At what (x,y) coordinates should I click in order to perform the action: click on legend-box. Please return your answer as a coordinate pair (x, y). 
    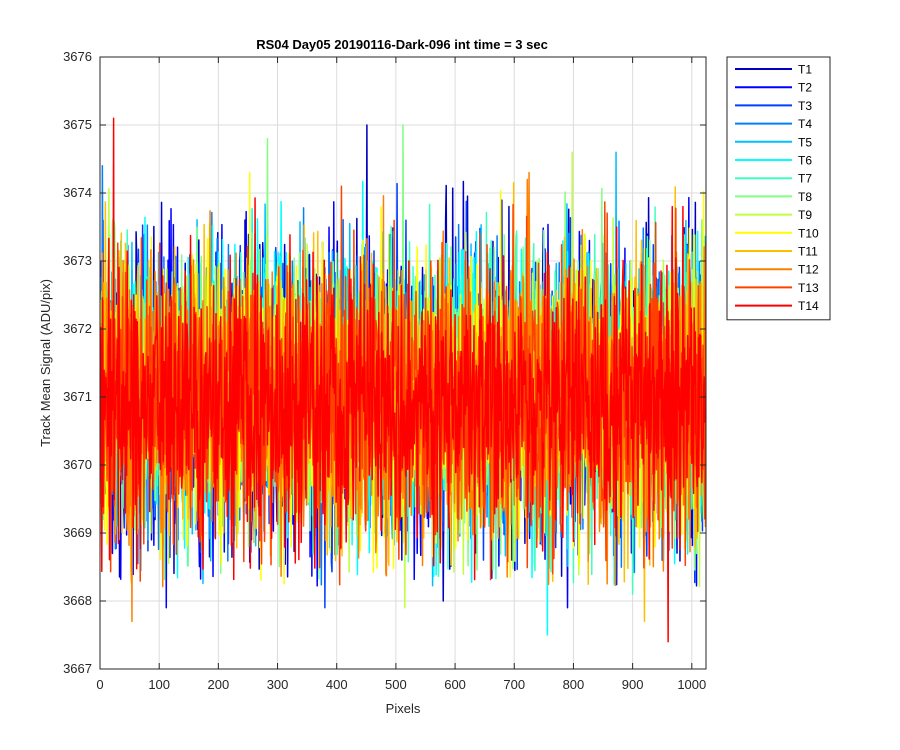
    Looking at the image, I should click on (778, 188).